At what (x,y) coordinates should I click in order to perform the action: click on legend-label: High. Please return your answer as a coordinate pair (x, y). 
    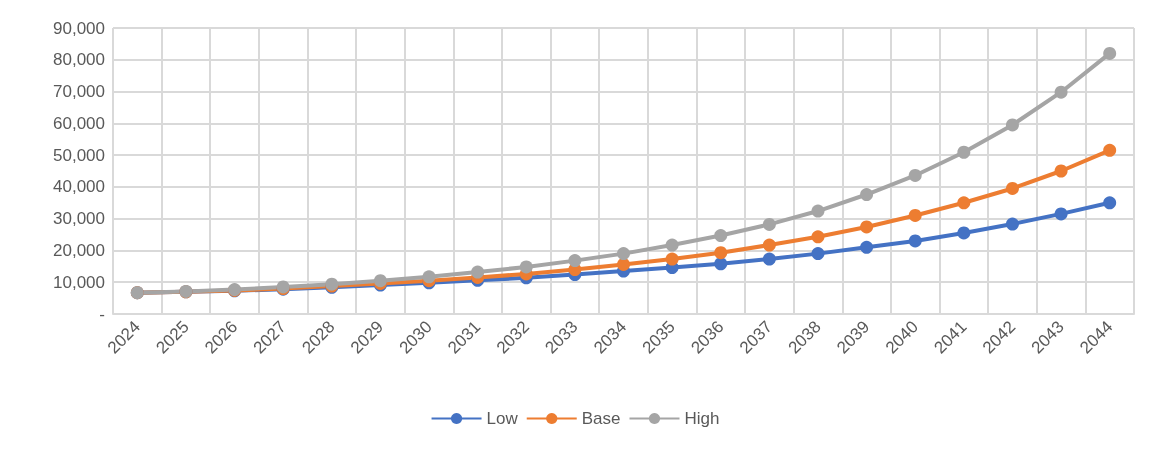
    Looking at the image, I should click on (702, 418).